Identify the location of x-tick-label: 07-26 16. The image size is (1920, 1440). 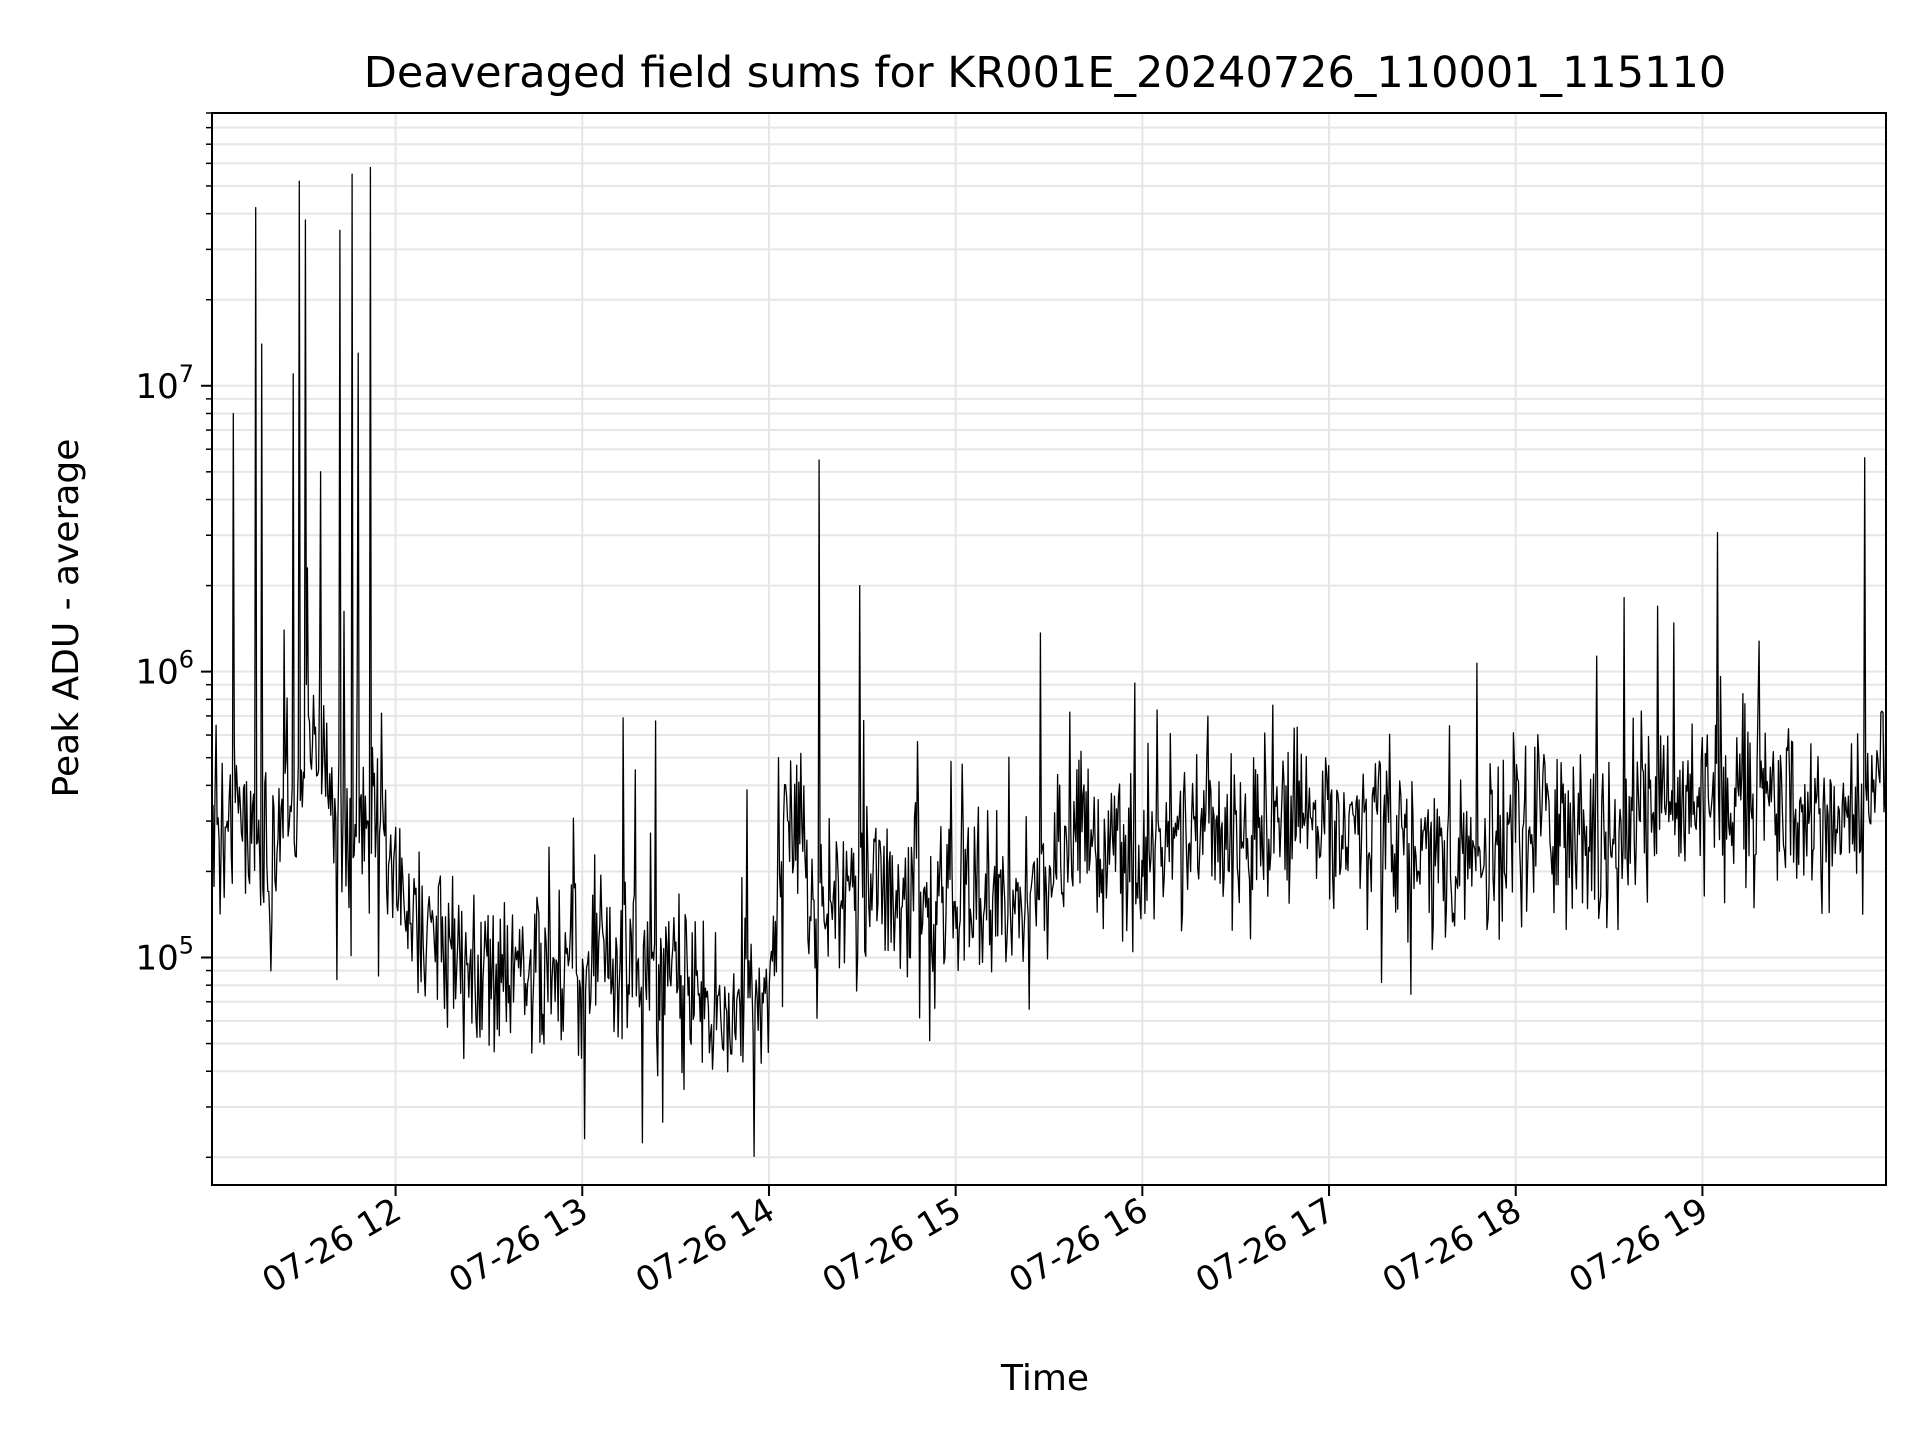
(1078, 1245).